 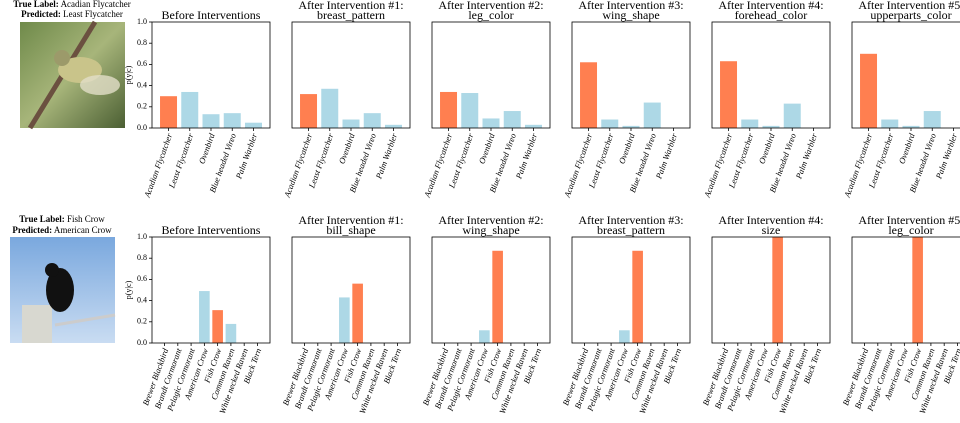 What do you see at coordinates (142, 236) in the screenshot?
I see `y-tick-label: 1.0` at bounding box center [142, 236].